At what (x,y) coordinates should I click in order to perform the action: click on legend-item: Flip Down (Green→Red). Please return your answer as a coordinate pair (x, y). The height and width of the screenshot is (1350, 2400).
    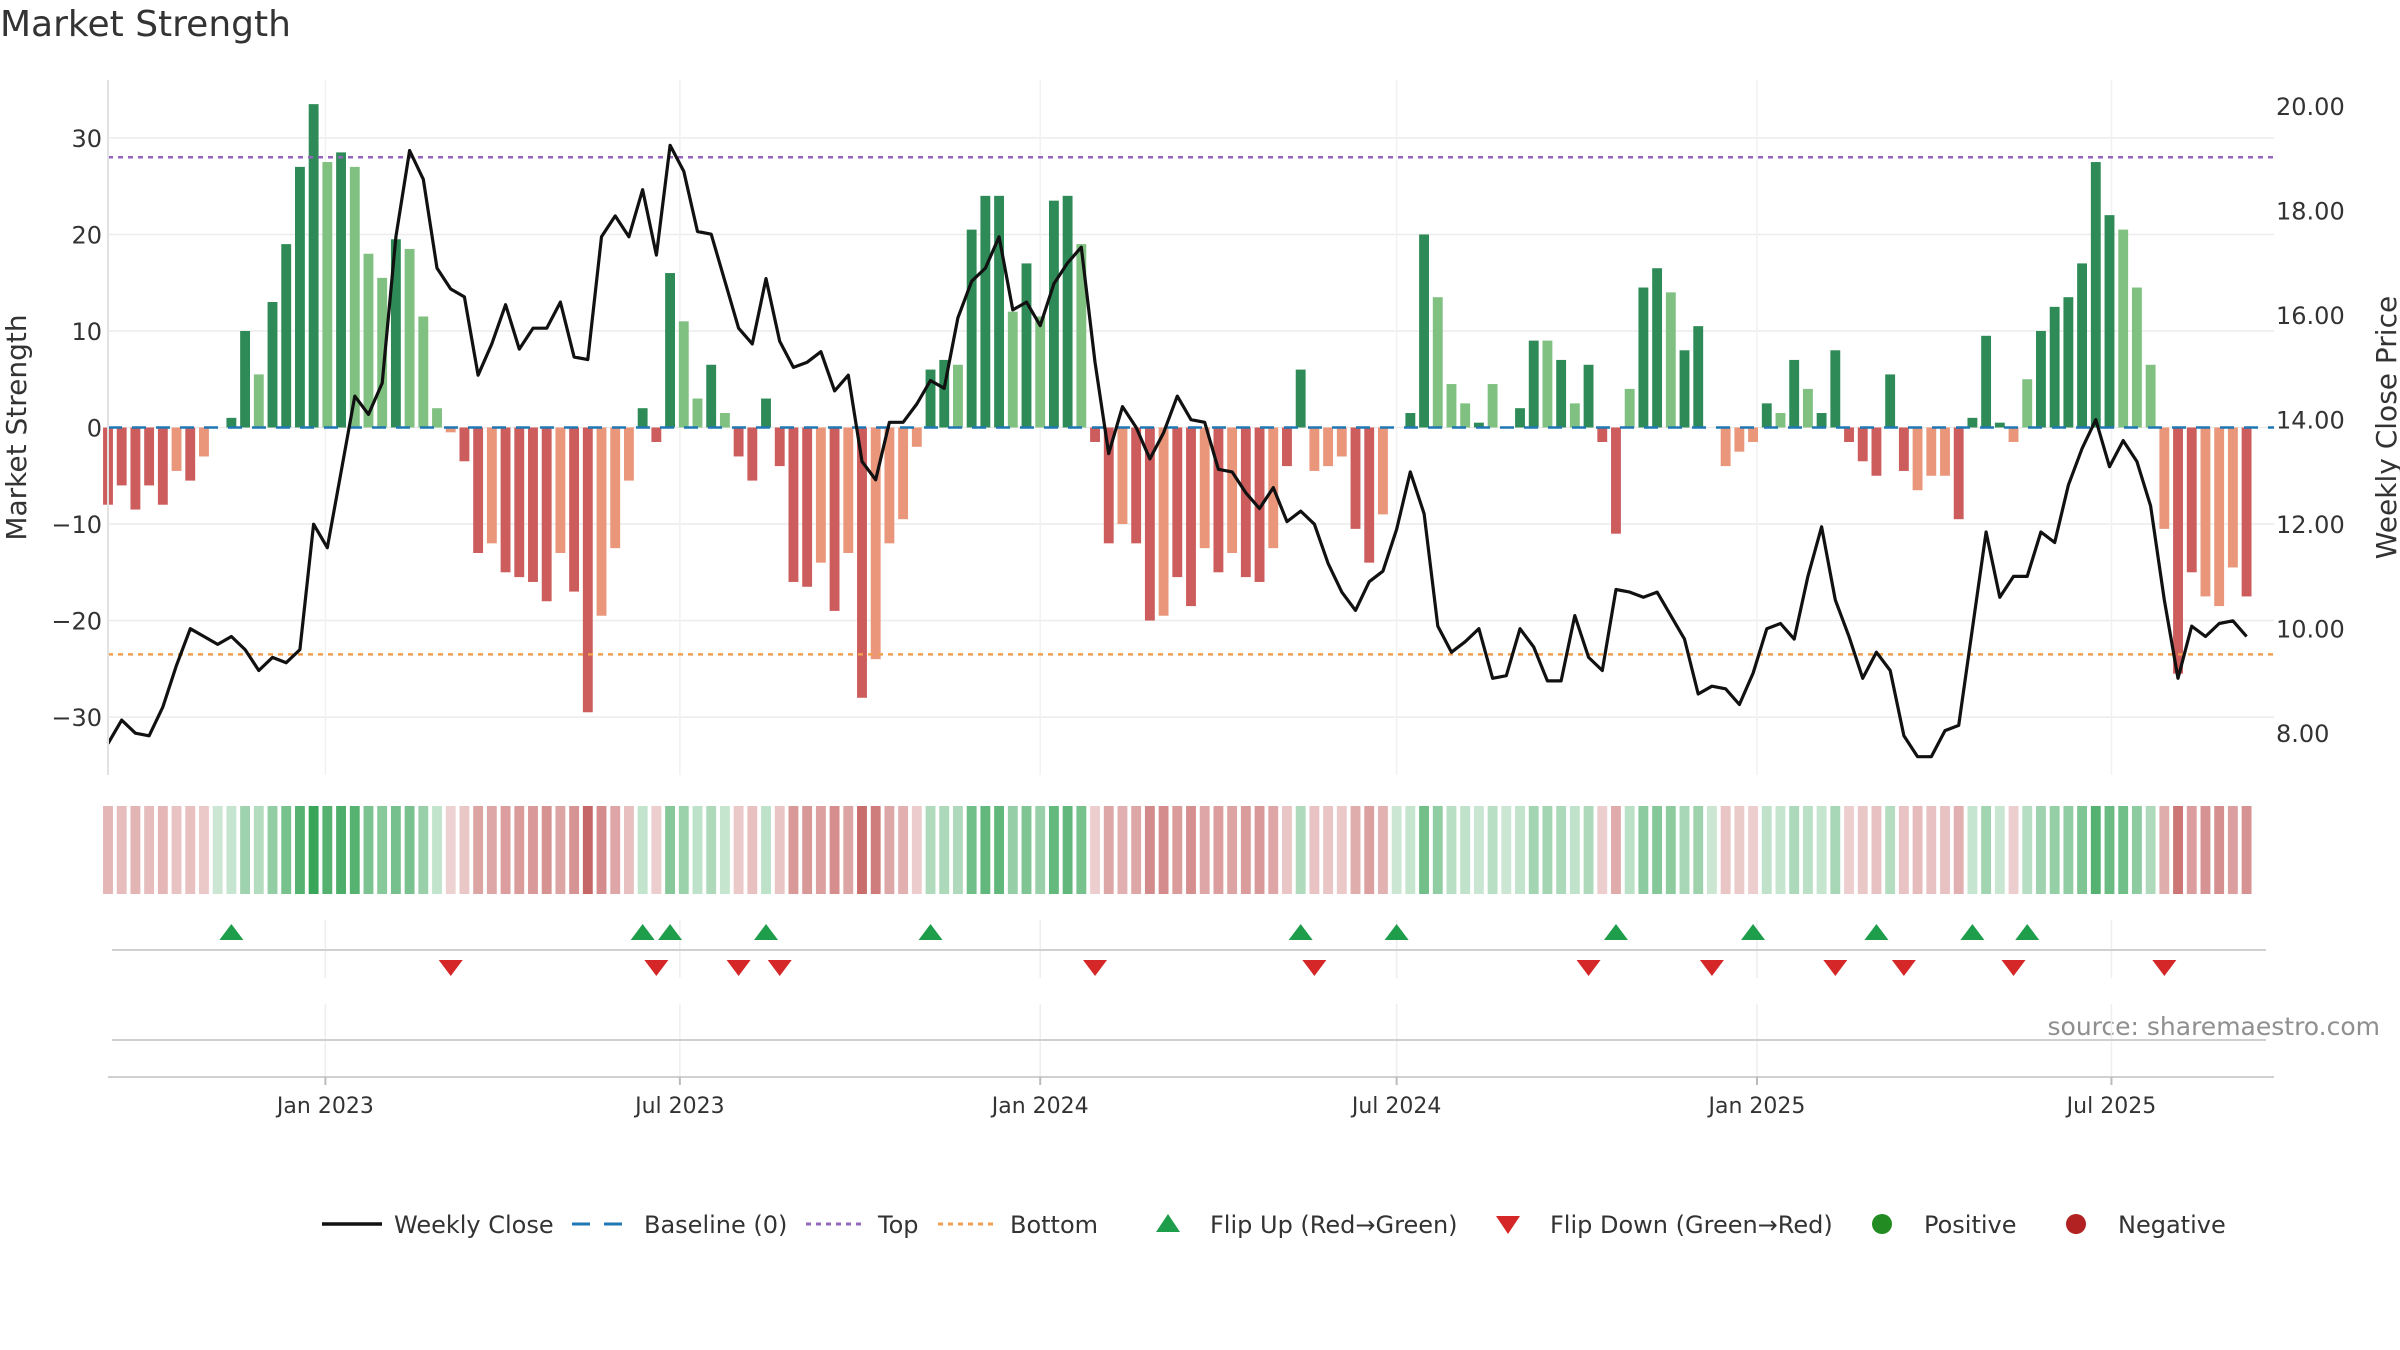
    Looking at the image, I should click on (1664, 1225).